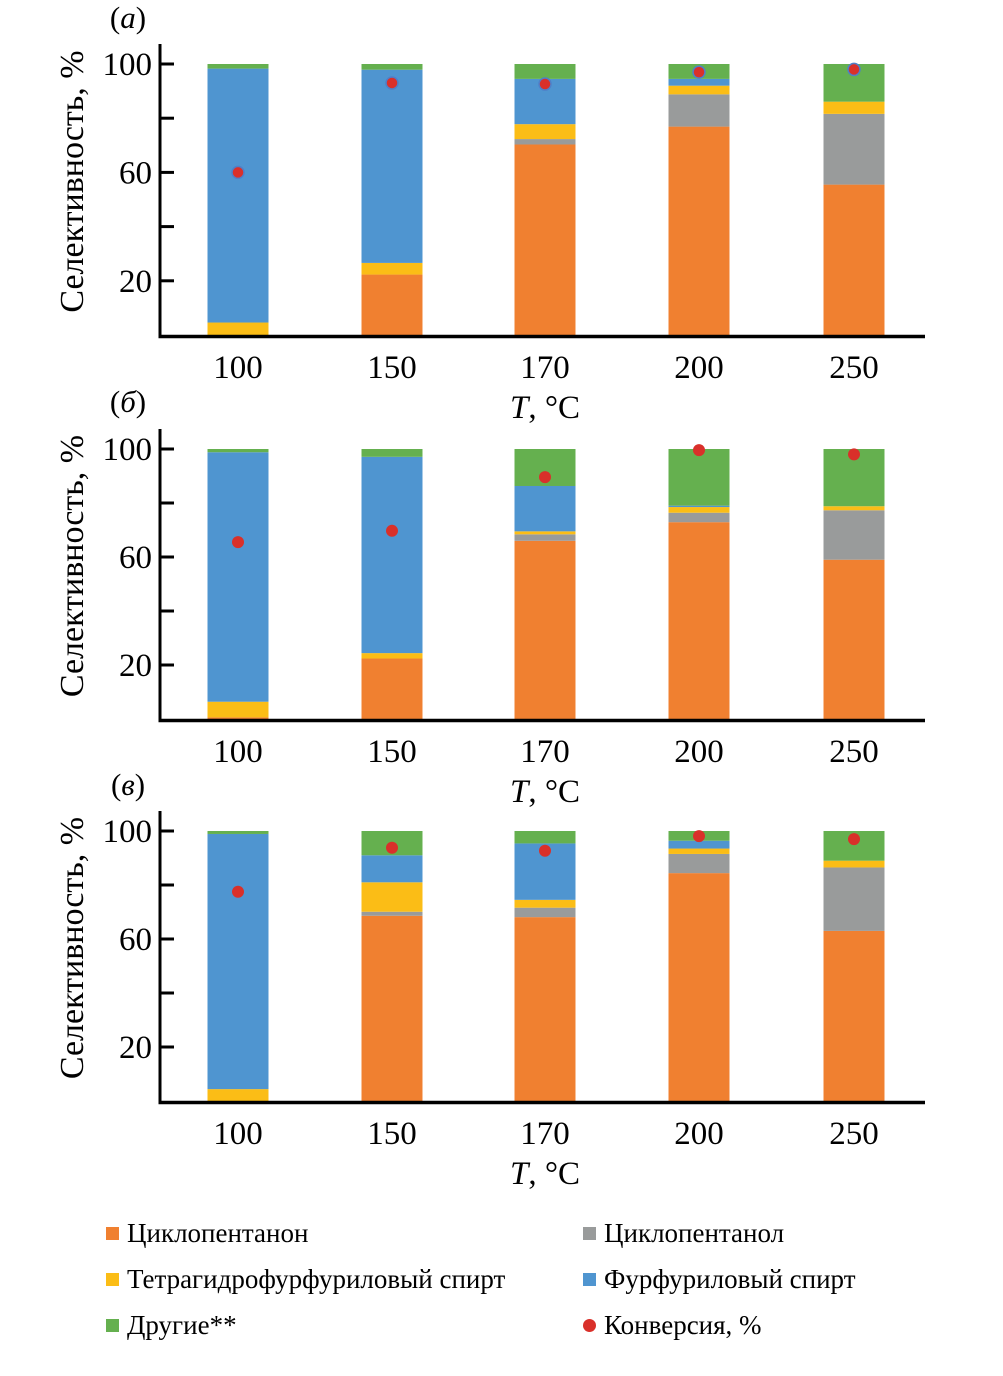 The height and width of the screenshot is (1376, 1003). Describe the element at coordinates (854, 1134) in the screenshot. I see `x-tick-label-2-4: 250` at that location.